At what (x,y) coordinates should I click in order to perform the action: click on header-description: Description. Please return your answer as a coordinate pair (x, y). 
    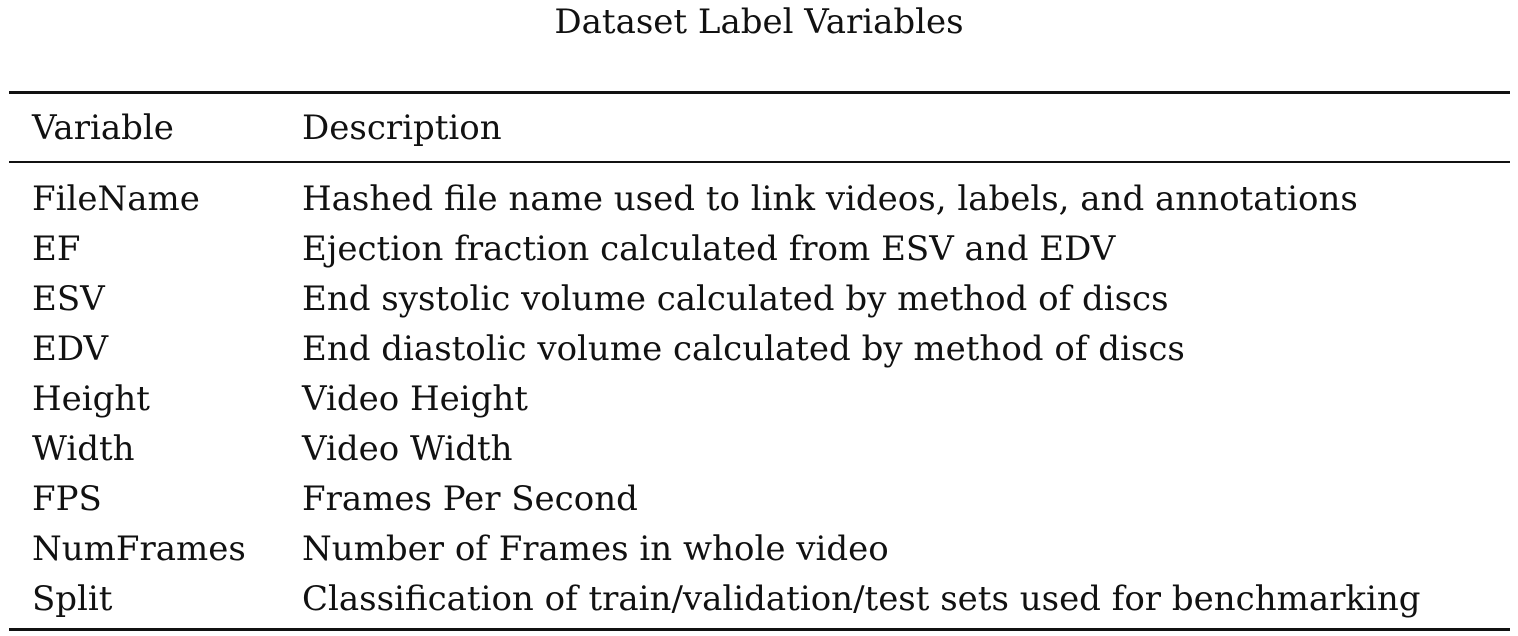
    Looking at the image, I should click on (402, 128).